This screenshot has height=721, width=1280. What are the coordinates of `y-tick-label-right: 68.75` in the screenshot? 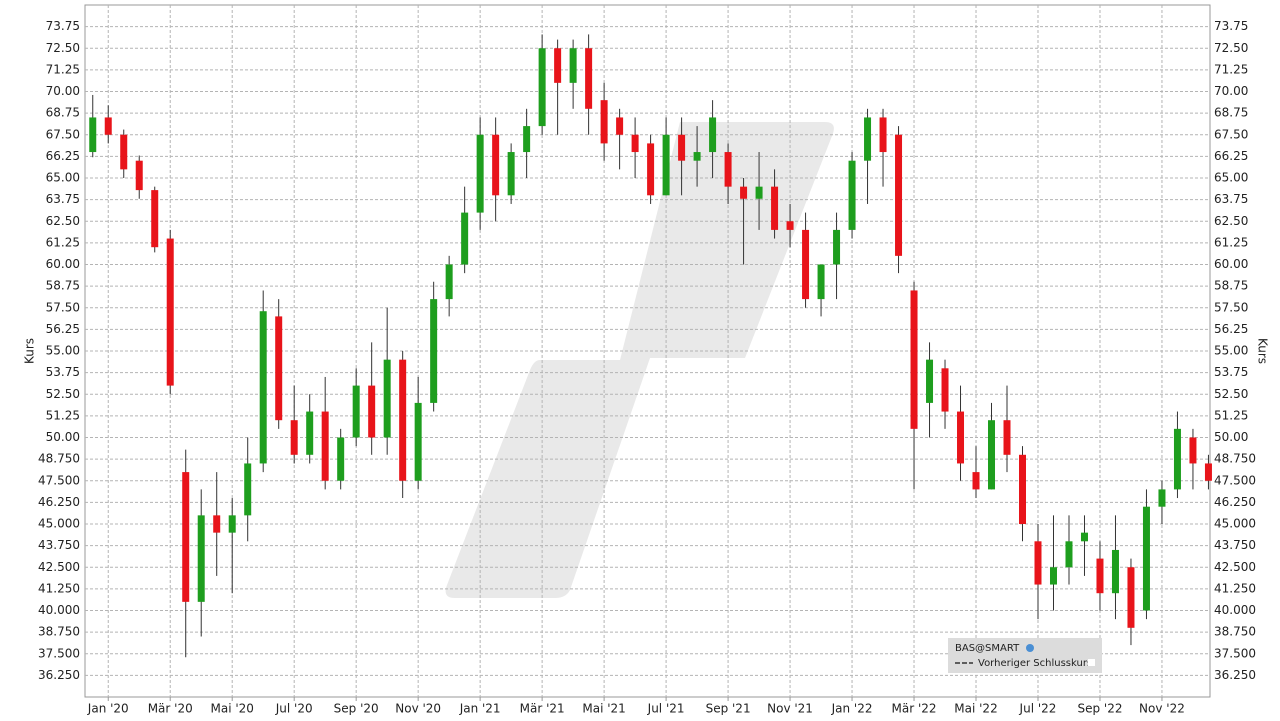 It's located at (1231, 113).